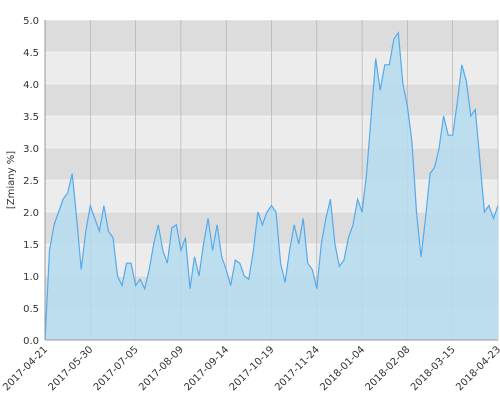 The image size is (500, 404). What do you see at coordinates (252, 368) in the screenshot?
I see `x-tick-label: 2017-10-19` at bounding box center [252, 368].